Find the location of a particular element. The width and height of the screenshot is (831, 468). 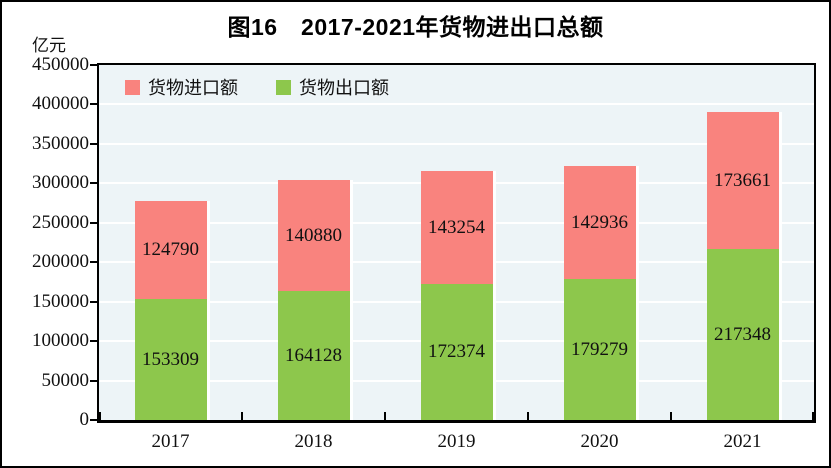

x-axis-category-label: 2018 is located at coordinates (313, 441).